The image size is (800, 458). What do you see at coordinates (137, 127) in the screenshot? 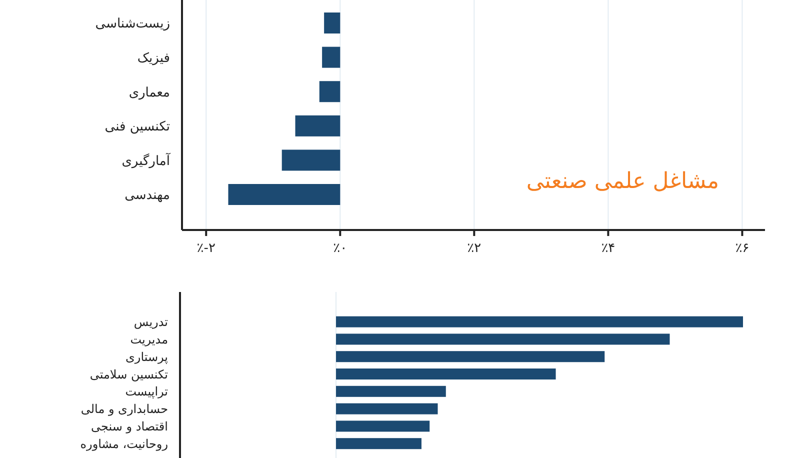
I see `y-tick-label: تکنسین فنی` at bounding box center [137, 127].